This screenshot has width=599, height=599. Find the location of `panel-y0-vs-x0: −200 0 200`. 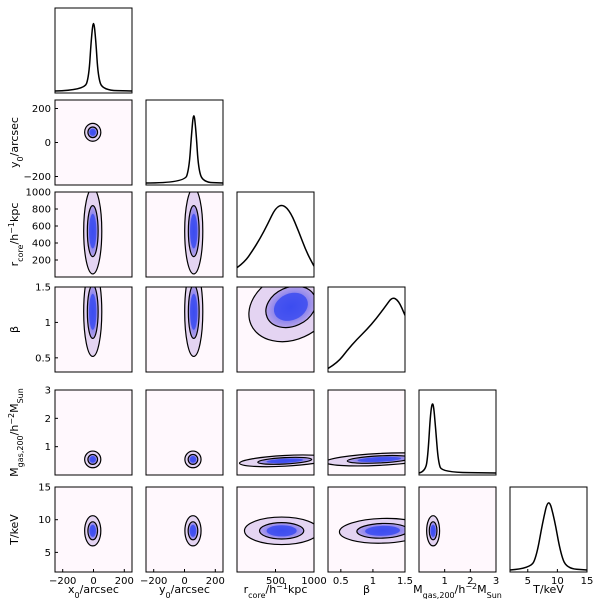

panel-y0-vs-x0: −200 0 200 is located at coordinates (78, 142).